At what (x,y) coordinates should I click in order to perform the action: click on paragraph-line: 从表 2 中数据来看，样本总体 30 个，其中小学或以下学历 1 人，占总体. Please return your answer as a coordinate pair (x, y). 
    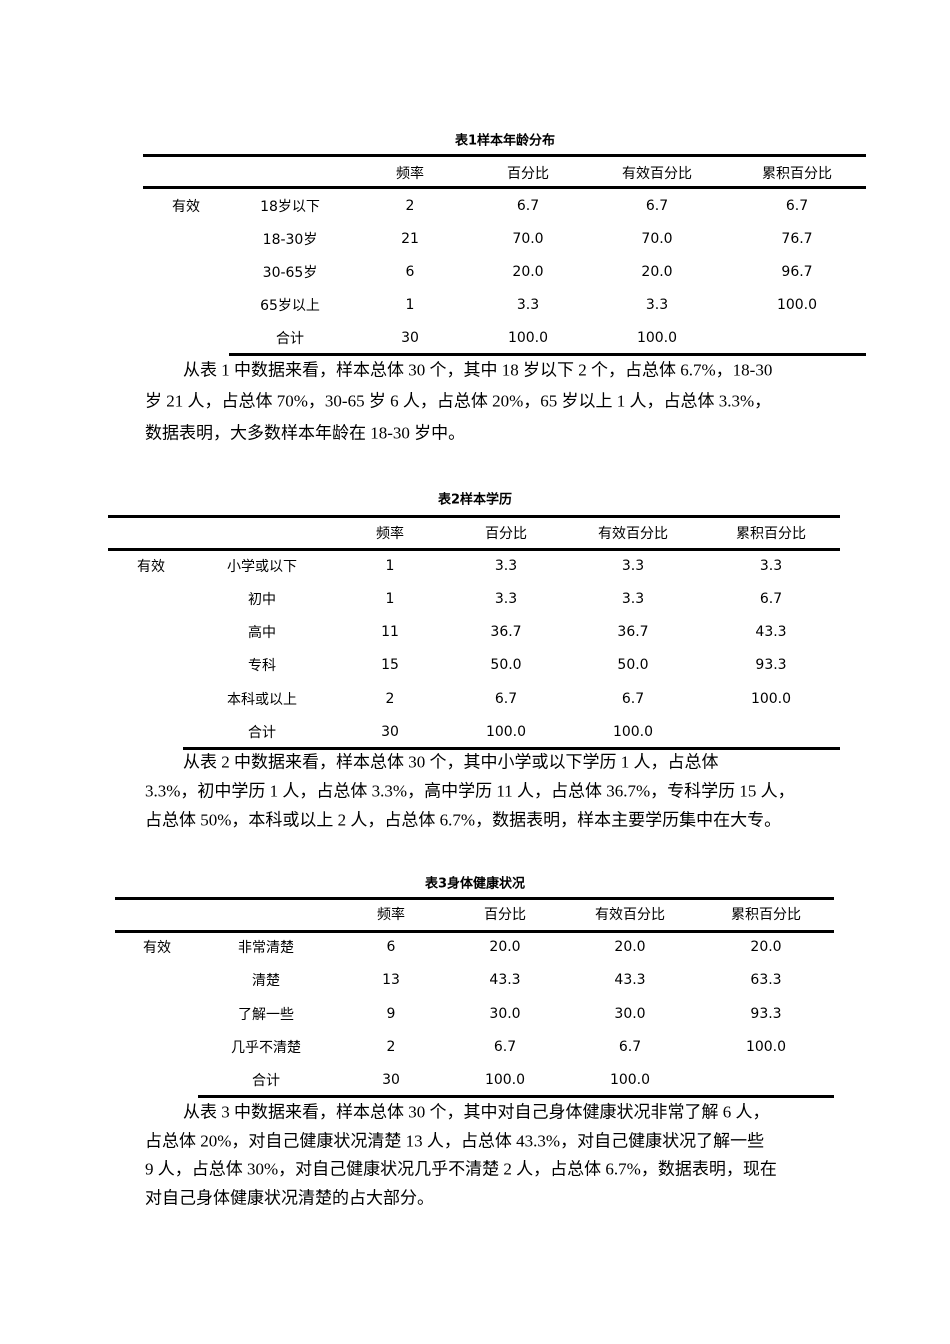
    Looking at the image, I should click on (451, 762).